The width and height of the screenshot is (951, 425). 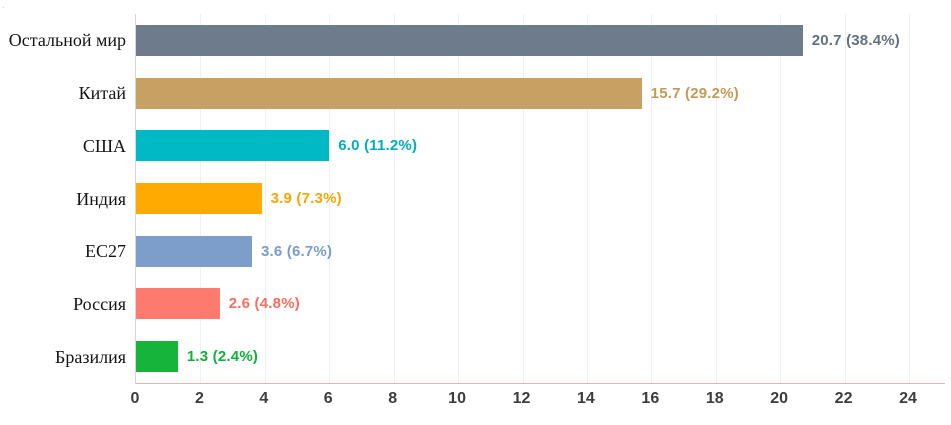 I want to click on value-label: 3.9 (7.3%), so click(x=306, y=199).